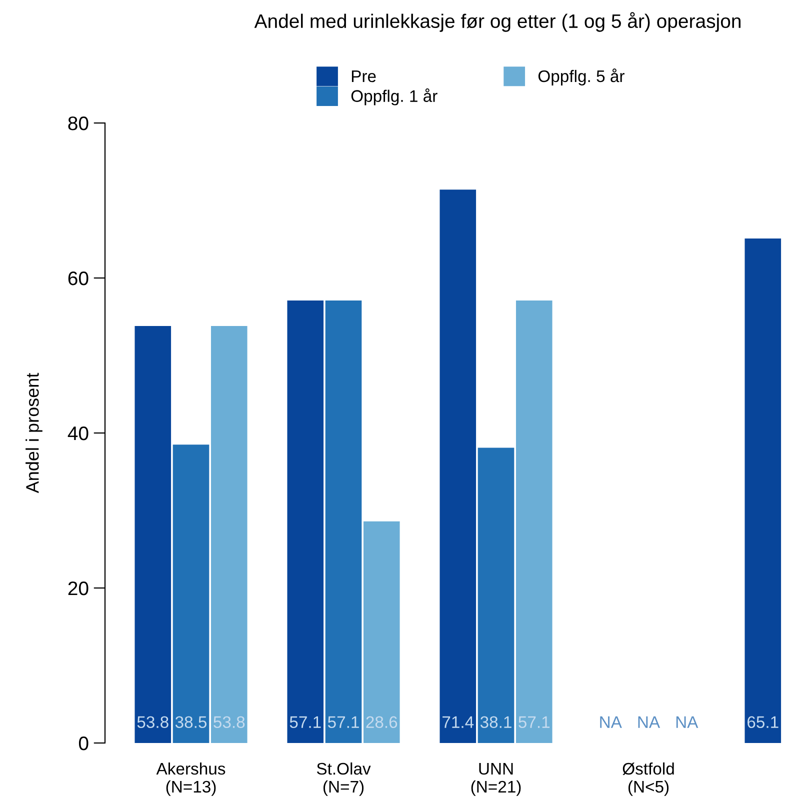  I want to click on data-label: 38.1, so click(496, 722).